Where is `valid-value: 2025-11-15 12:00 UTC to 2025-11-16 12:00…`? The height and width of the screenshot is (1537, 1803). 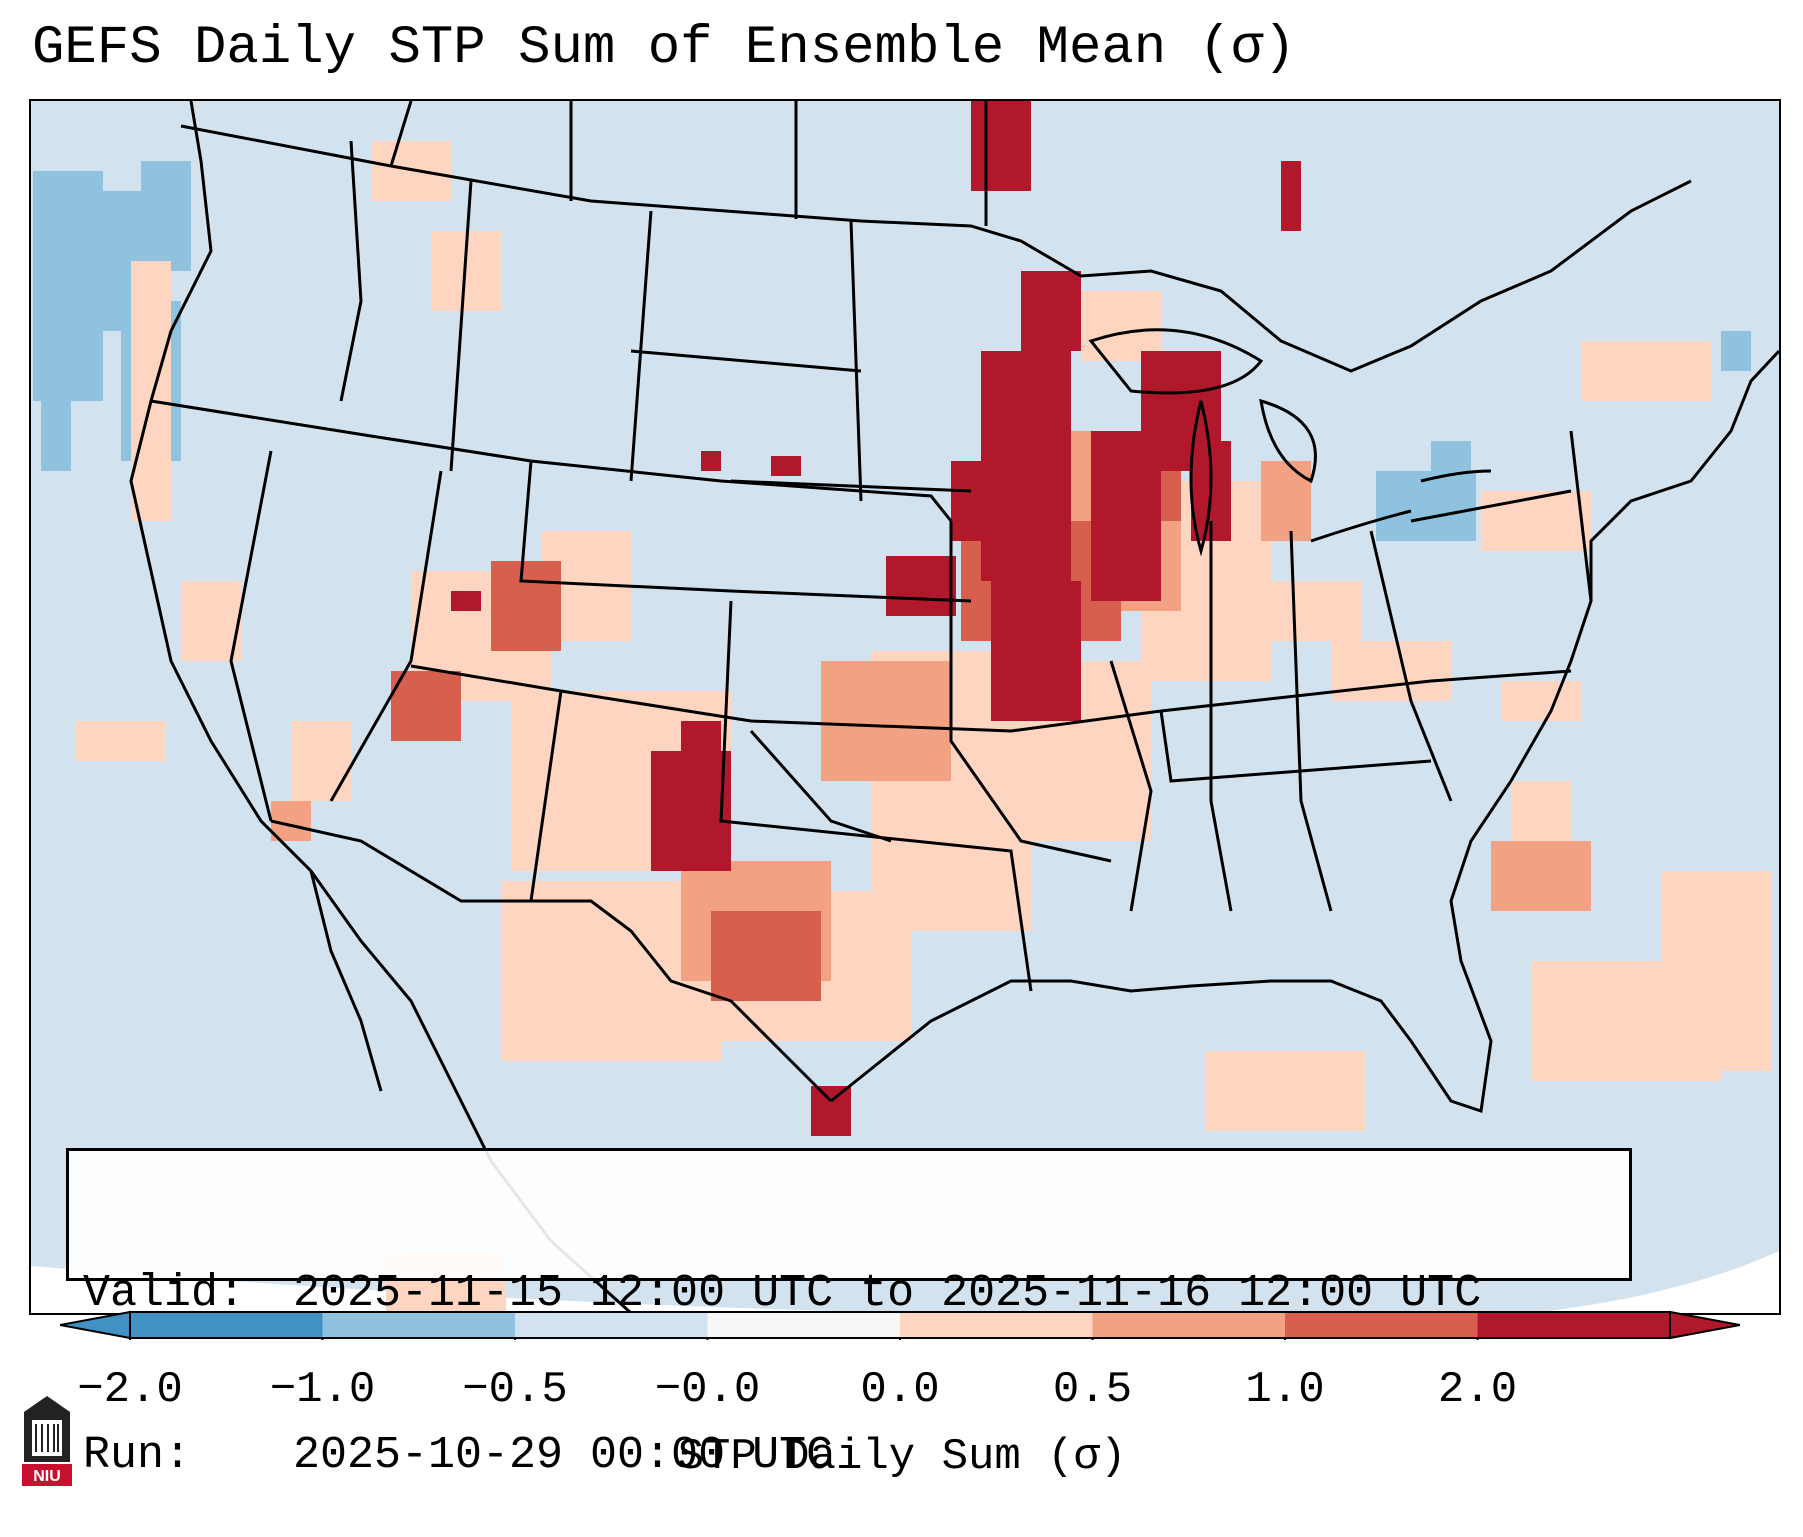
valid-value: 2025-11-15 12:00 UTC to 2025-11-16 12:00… is located at coordinates (887, 1293).